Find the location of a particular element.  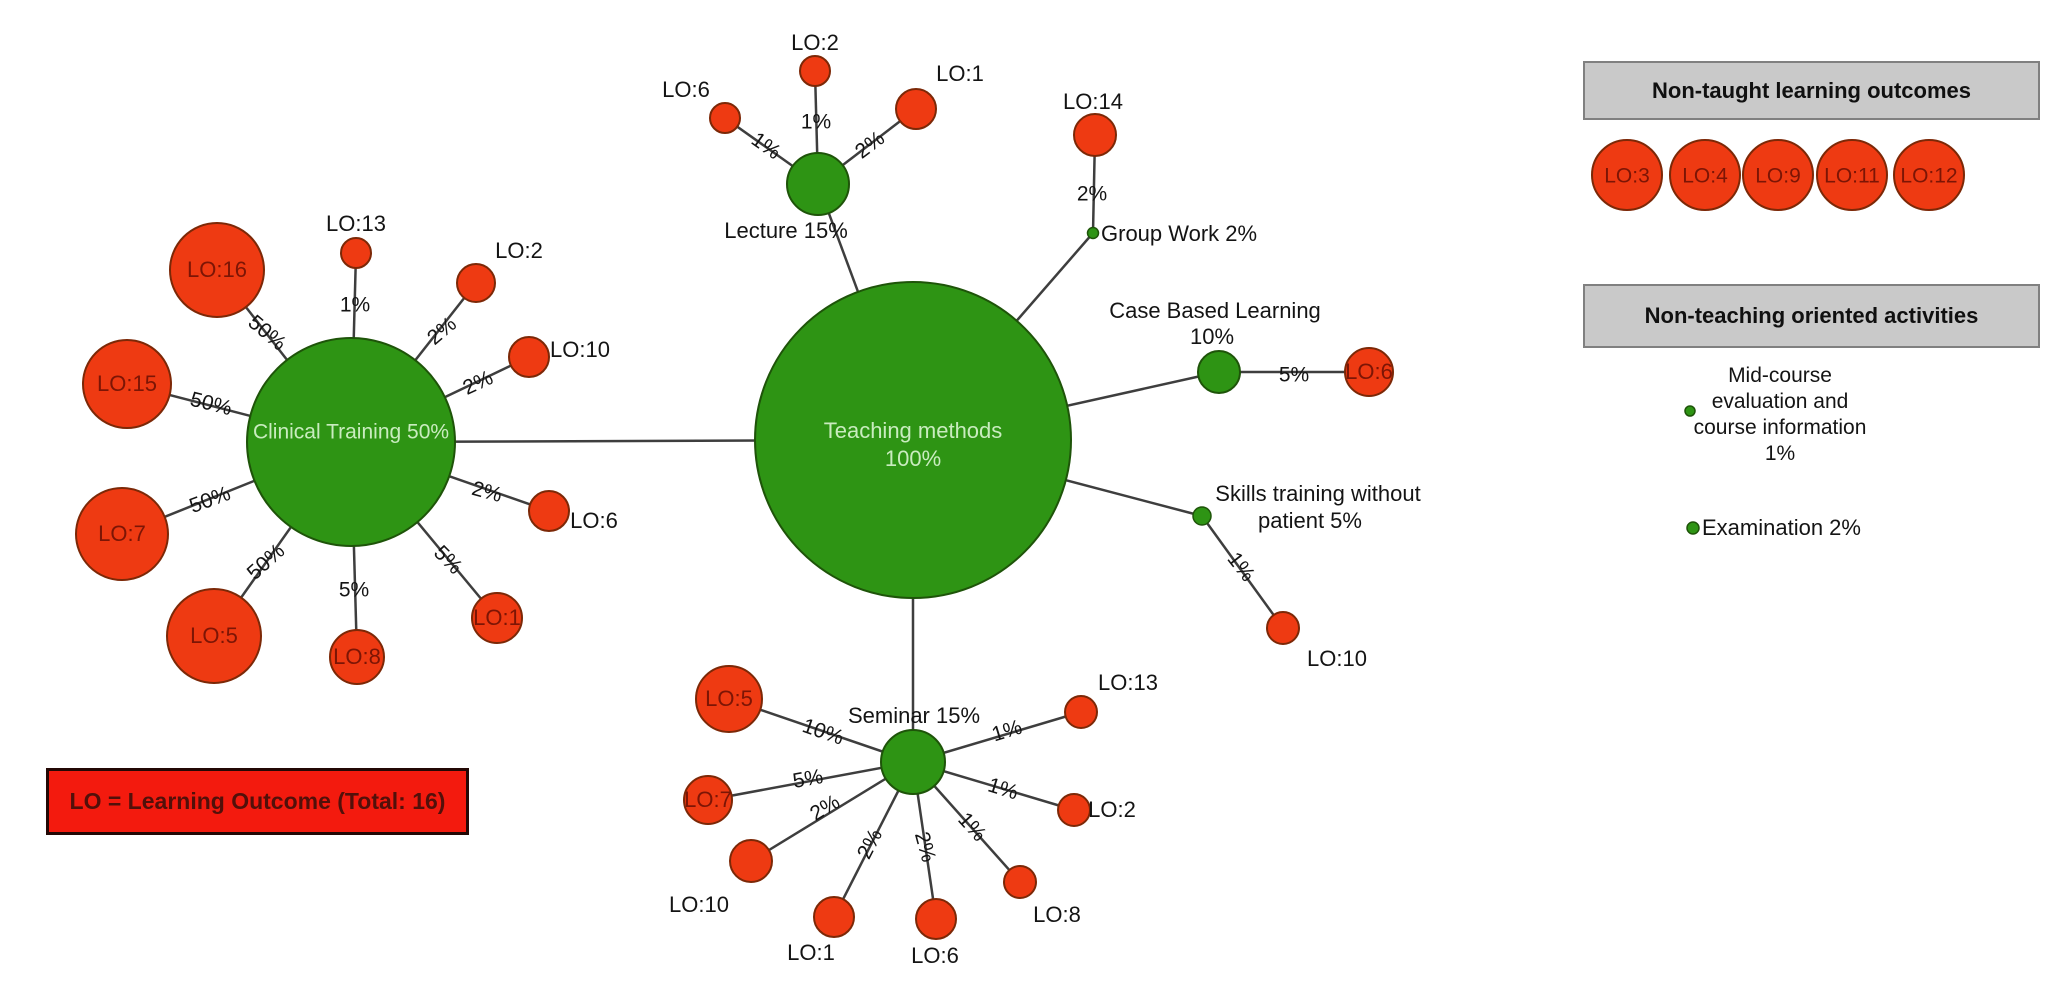

legend-lo9-label: LO:9 is located at coordinates (1778, 176).